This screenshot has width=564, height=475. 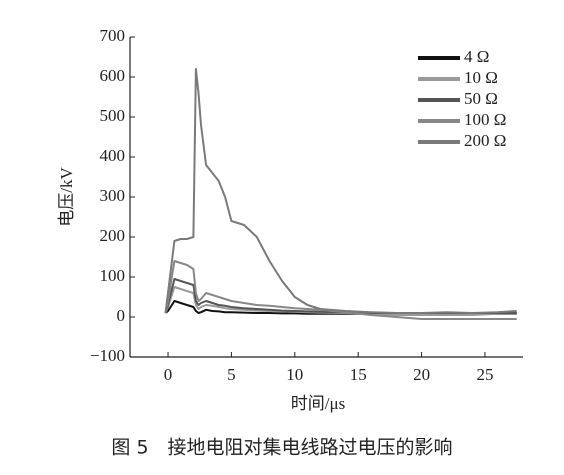 What do you see at coordinates (481, 77) in the screenshot?
I see `legend-label: 10 Ω` at bounding box center [481, 77].